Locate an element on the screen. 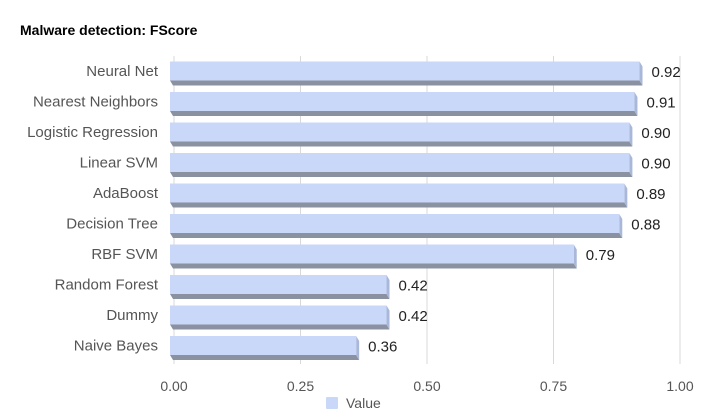  bar-random-forest is located at coordinates (280, 287).